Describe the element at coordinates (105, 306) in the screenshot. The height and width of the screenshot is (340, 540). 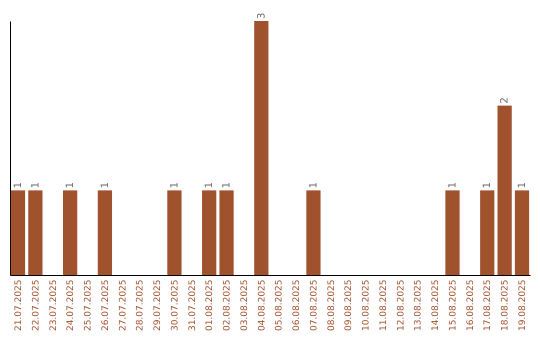
I see `x-tick-label: 26.07.2025` at that location.